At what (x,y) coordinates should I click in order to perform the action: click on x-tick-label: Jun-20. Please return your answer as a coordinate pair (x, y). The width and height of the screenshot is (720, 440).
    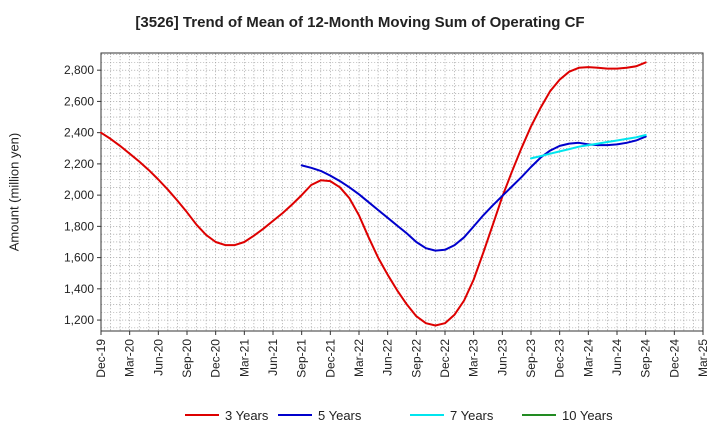
    Looking at the image, I should click on (158, 357).